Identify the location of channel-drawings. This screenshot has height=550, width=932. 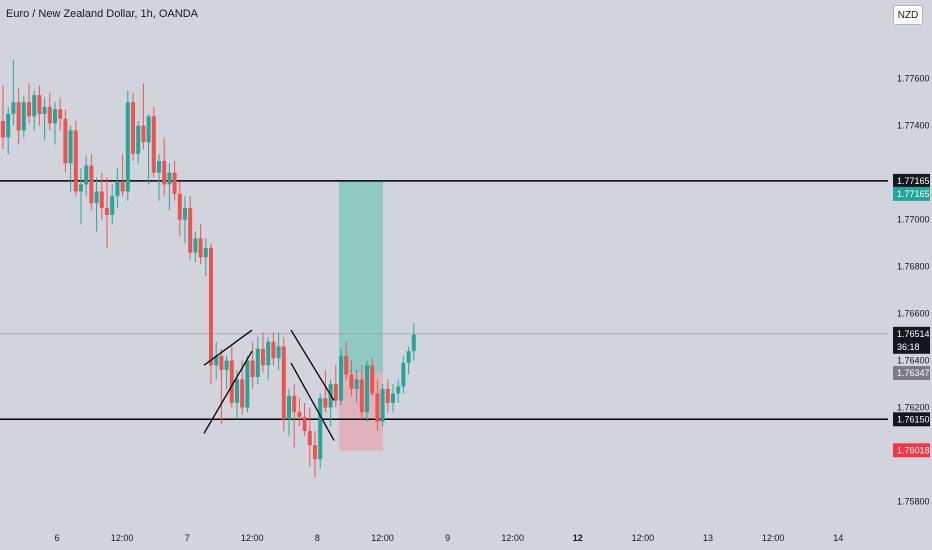
(269, 385).